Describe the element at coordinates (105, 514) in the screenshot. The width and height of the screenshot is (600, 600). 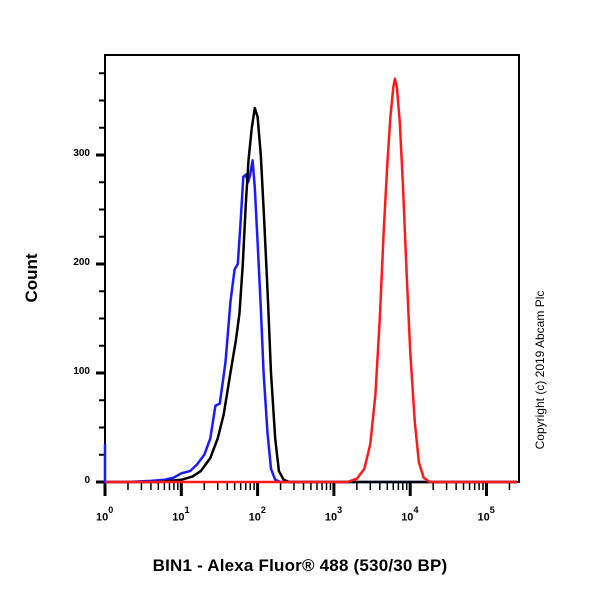
I see `x-tick-label: 10⁰` at that location.